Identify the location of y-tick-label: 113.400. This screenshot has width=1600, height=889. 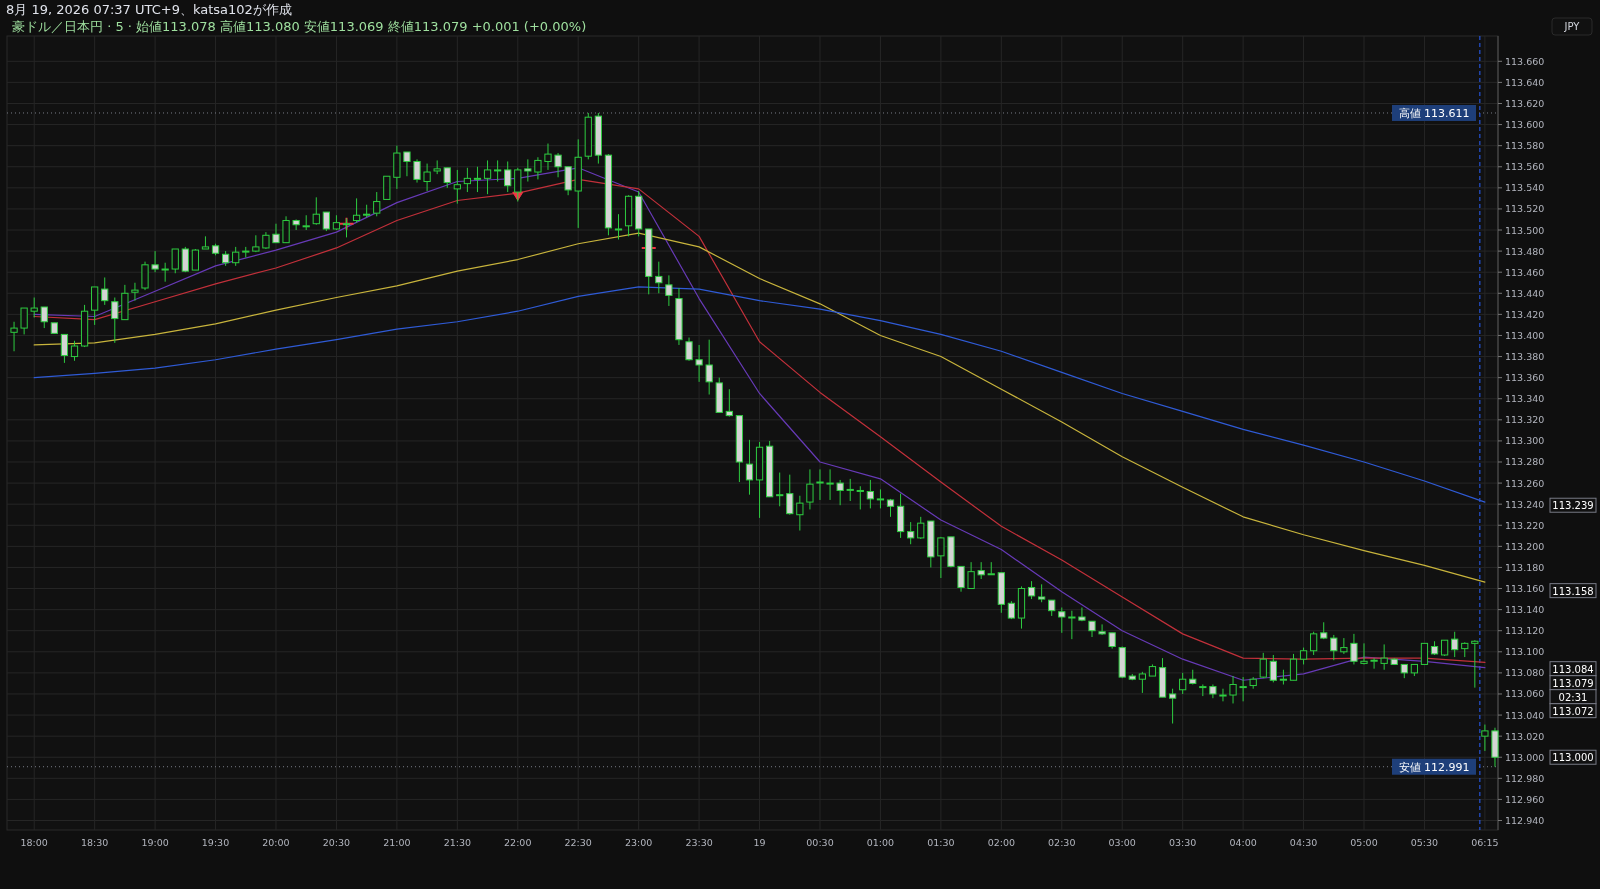
(1525, 335).